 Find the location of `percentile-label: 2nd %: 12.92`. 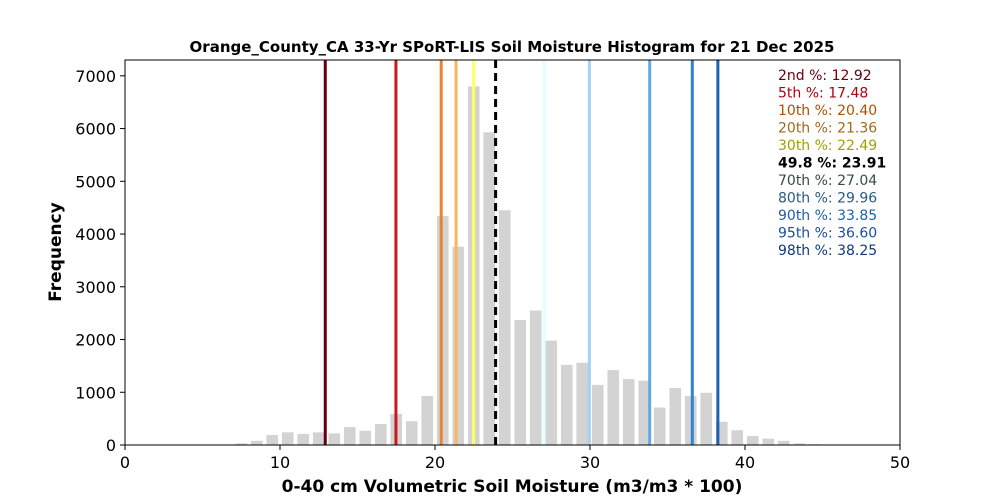

percentile-label: 2nd %: 12.92 is located at coordinates (825, 76).